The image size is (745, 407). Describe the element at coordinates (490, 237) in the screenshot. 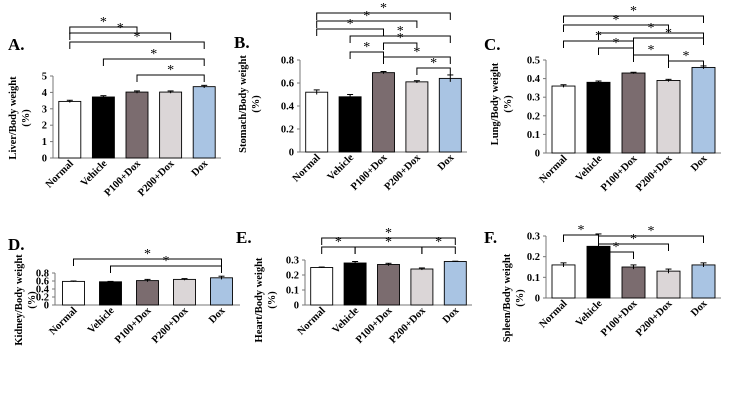

I see `panel-letter: F.` at that location.